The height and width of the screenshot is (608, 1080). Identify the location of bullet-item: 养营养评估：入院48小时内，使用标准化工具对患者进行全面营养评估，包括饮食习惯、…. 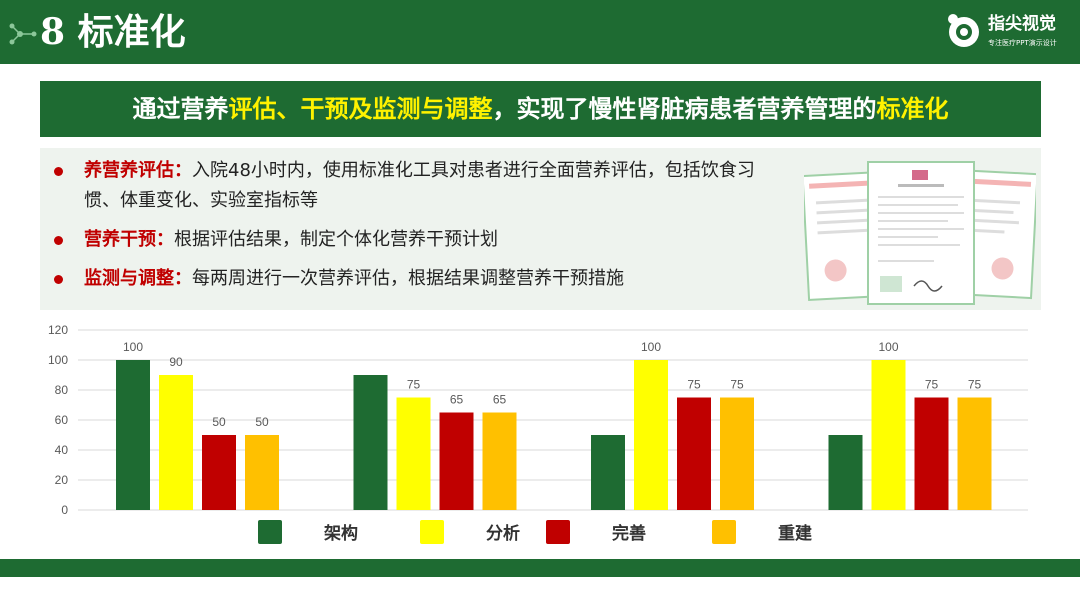
(414, 186).